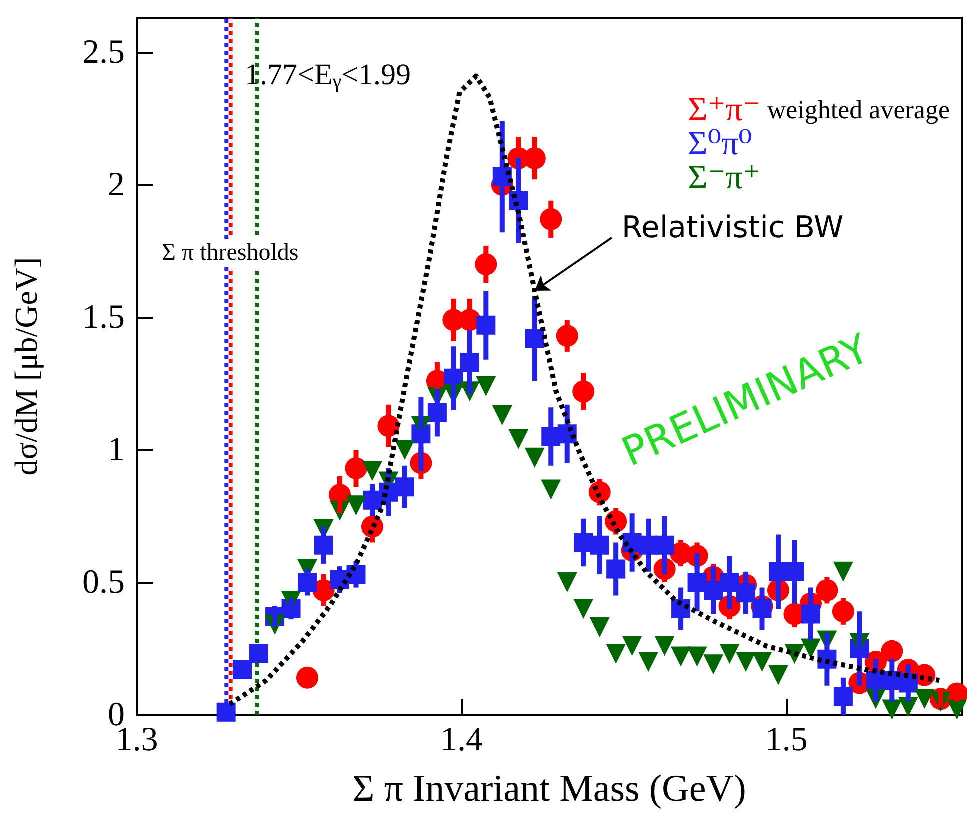 This screenshot has width=967, height=813. What do you see at coordinates (103, 582) in the screenshot?
I see `y-tick-label: 0.5` at bounding box center [103, 582].